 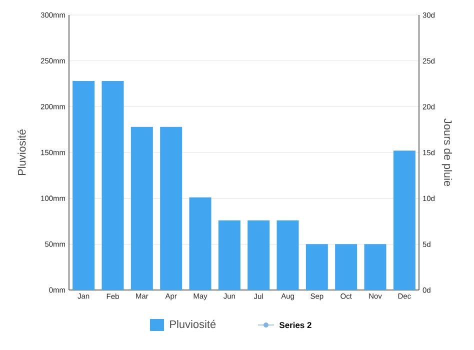 I want to click on legend-label: Pluviosité, so click(x=193, y=324).